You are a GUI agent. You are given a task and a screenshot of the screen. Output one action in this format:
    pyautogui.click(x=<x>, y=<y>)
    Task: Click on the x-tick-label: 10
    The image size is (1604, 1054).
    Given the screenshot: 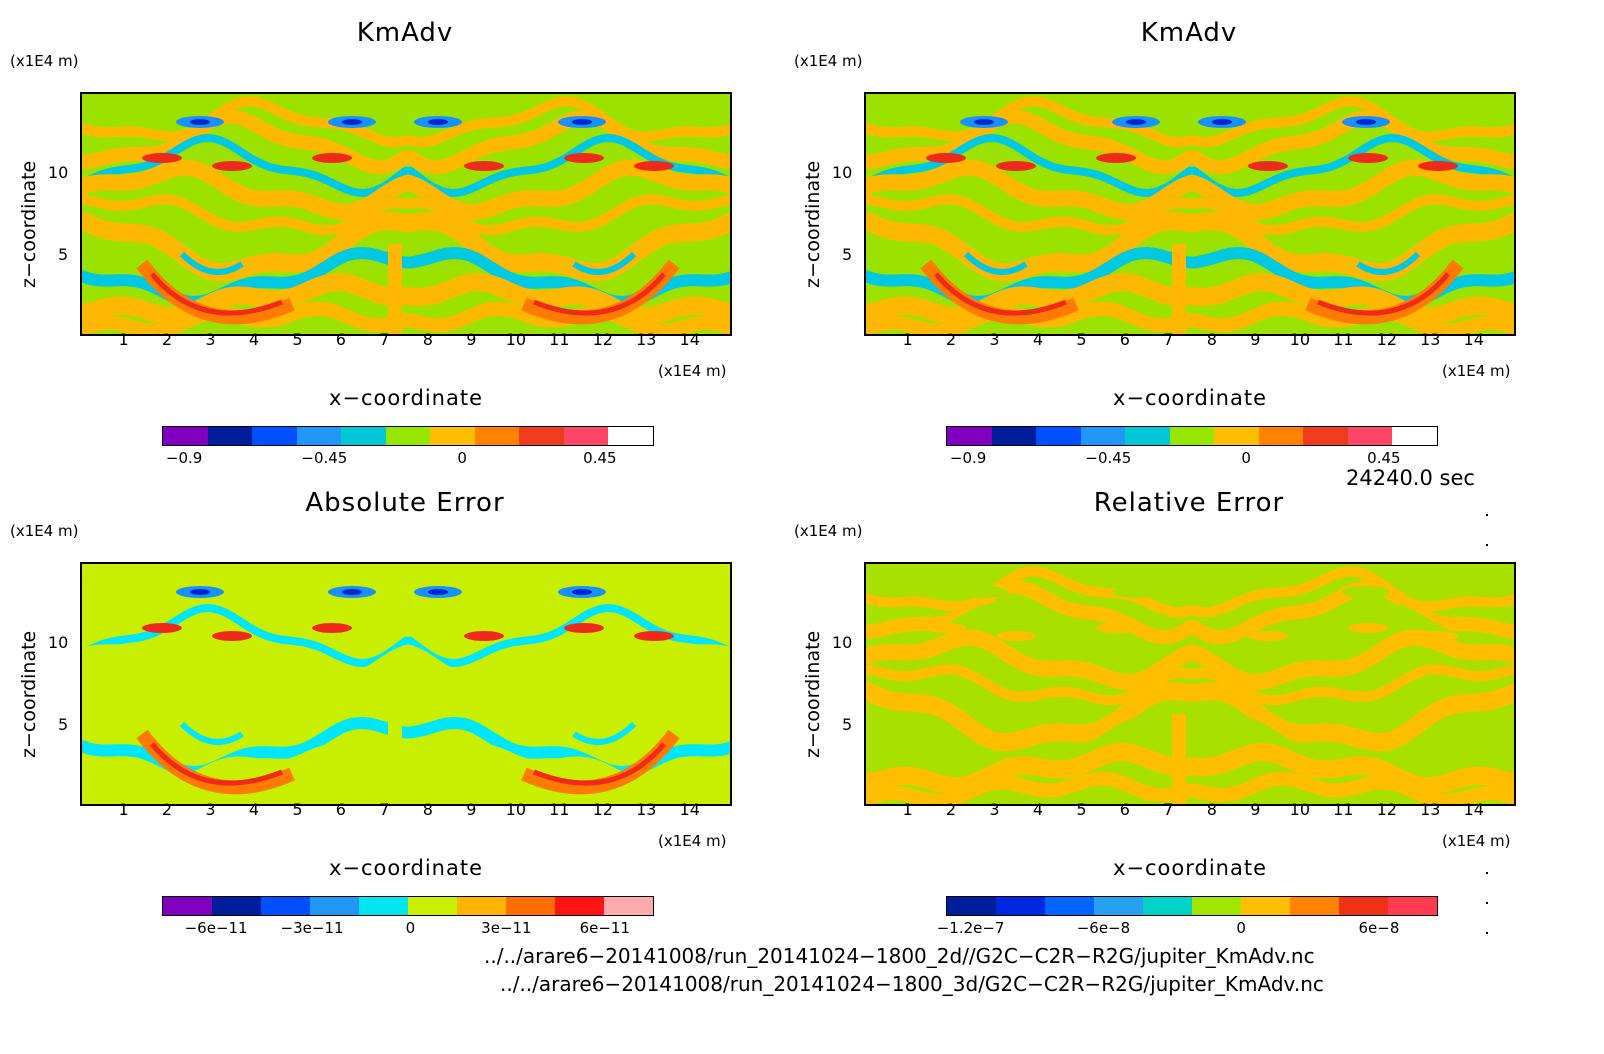 What is the action you would take?
    pyautogui.click(x=516, y=339)
    